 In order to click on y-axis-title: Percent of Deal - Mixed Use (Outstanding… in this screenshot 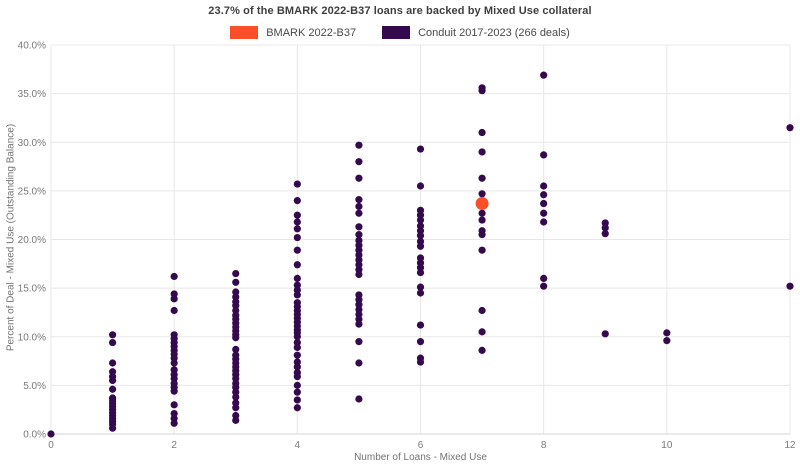, I will do `click(11, 237)`.